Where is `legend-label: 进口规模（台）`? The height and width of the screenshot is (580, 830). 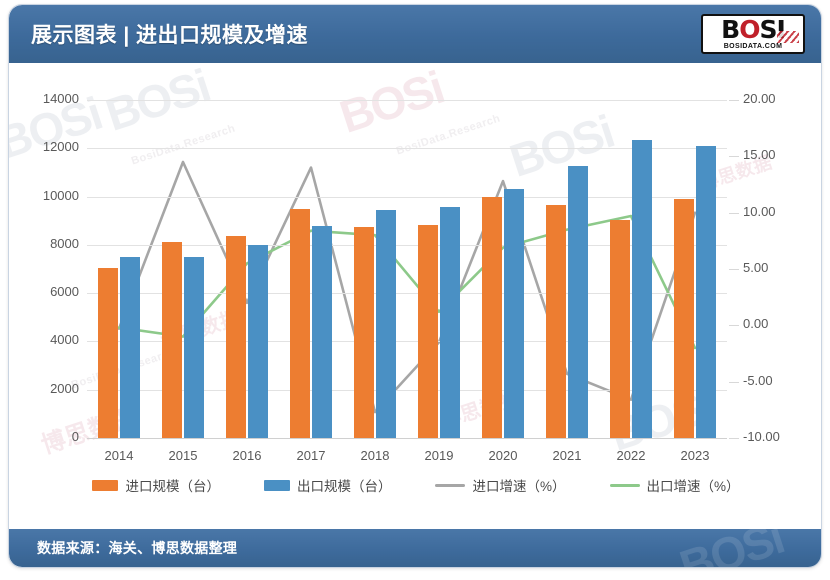 legend-label: 进口规模（台） is located at coordinates (172, 486).